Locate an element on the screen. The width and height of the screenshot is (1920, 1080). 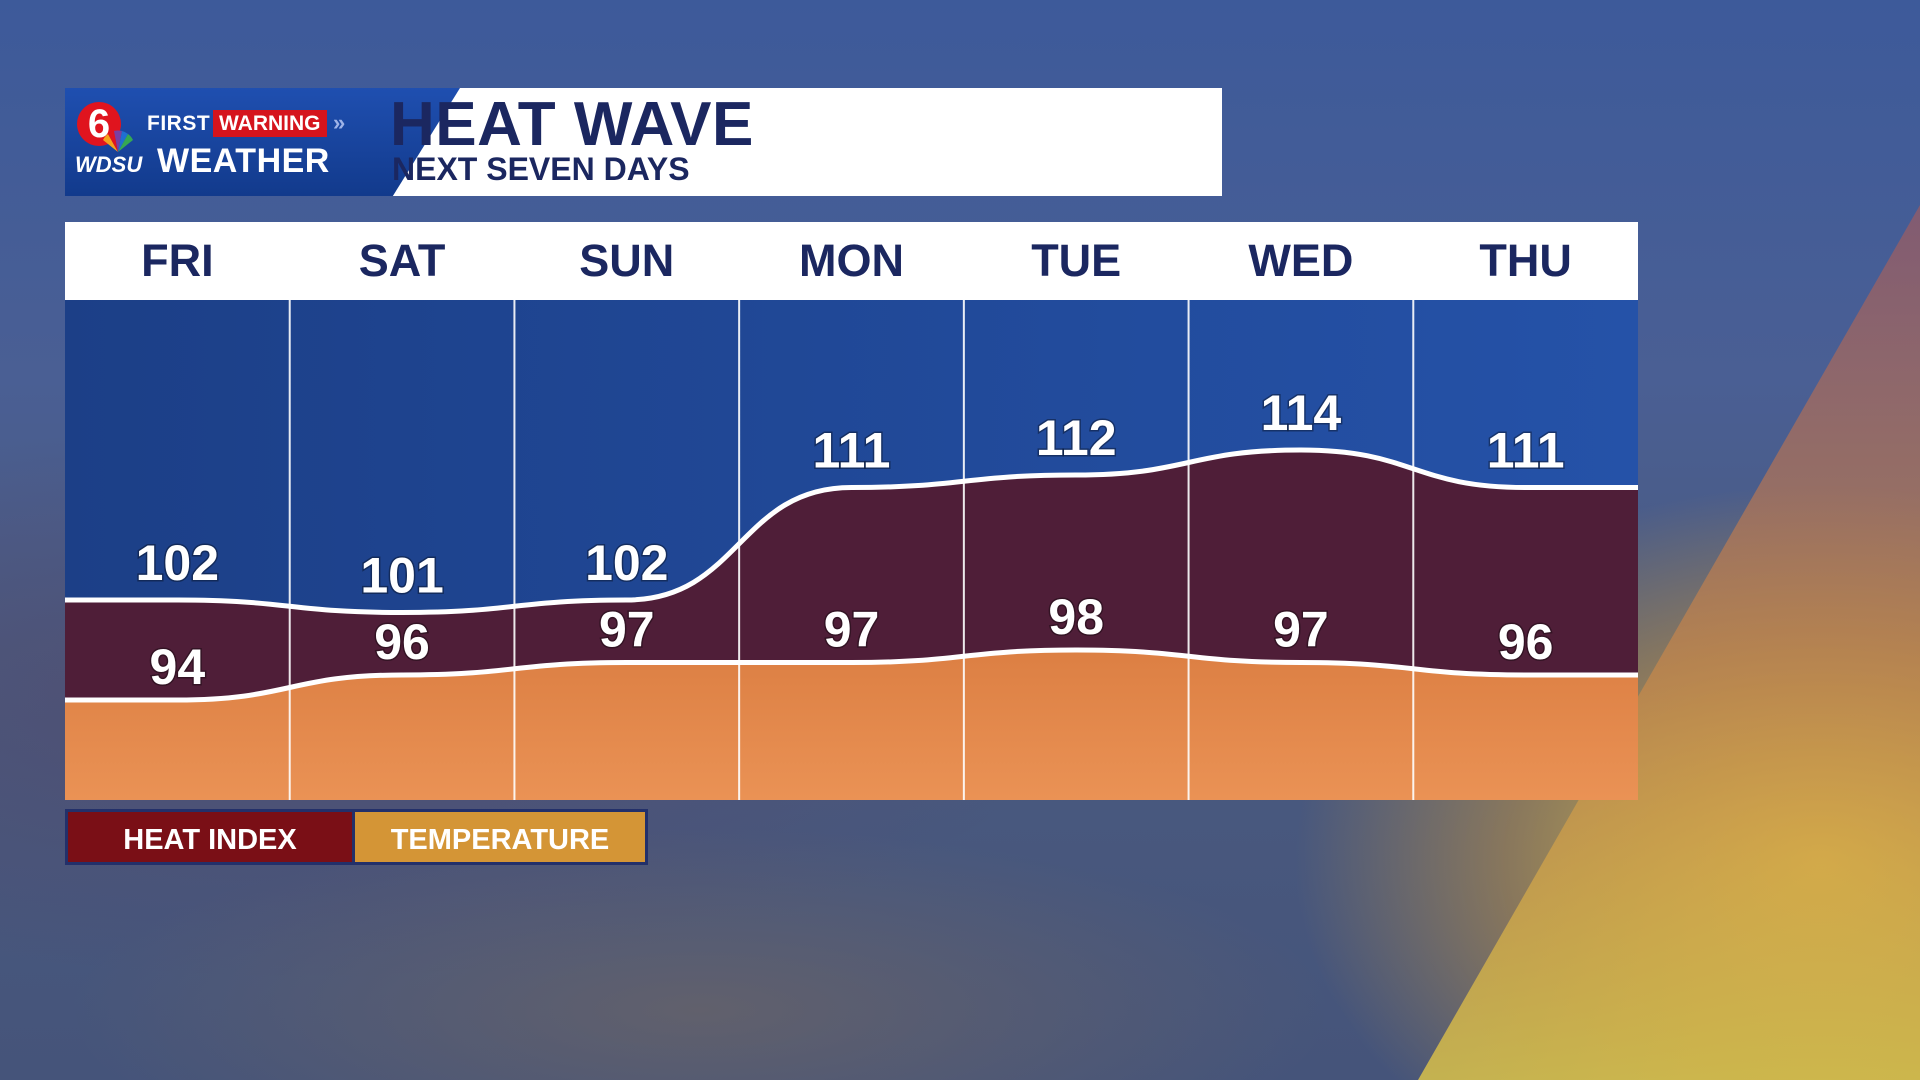
day-label-wed: WED is located at coordinates (1301, 260).